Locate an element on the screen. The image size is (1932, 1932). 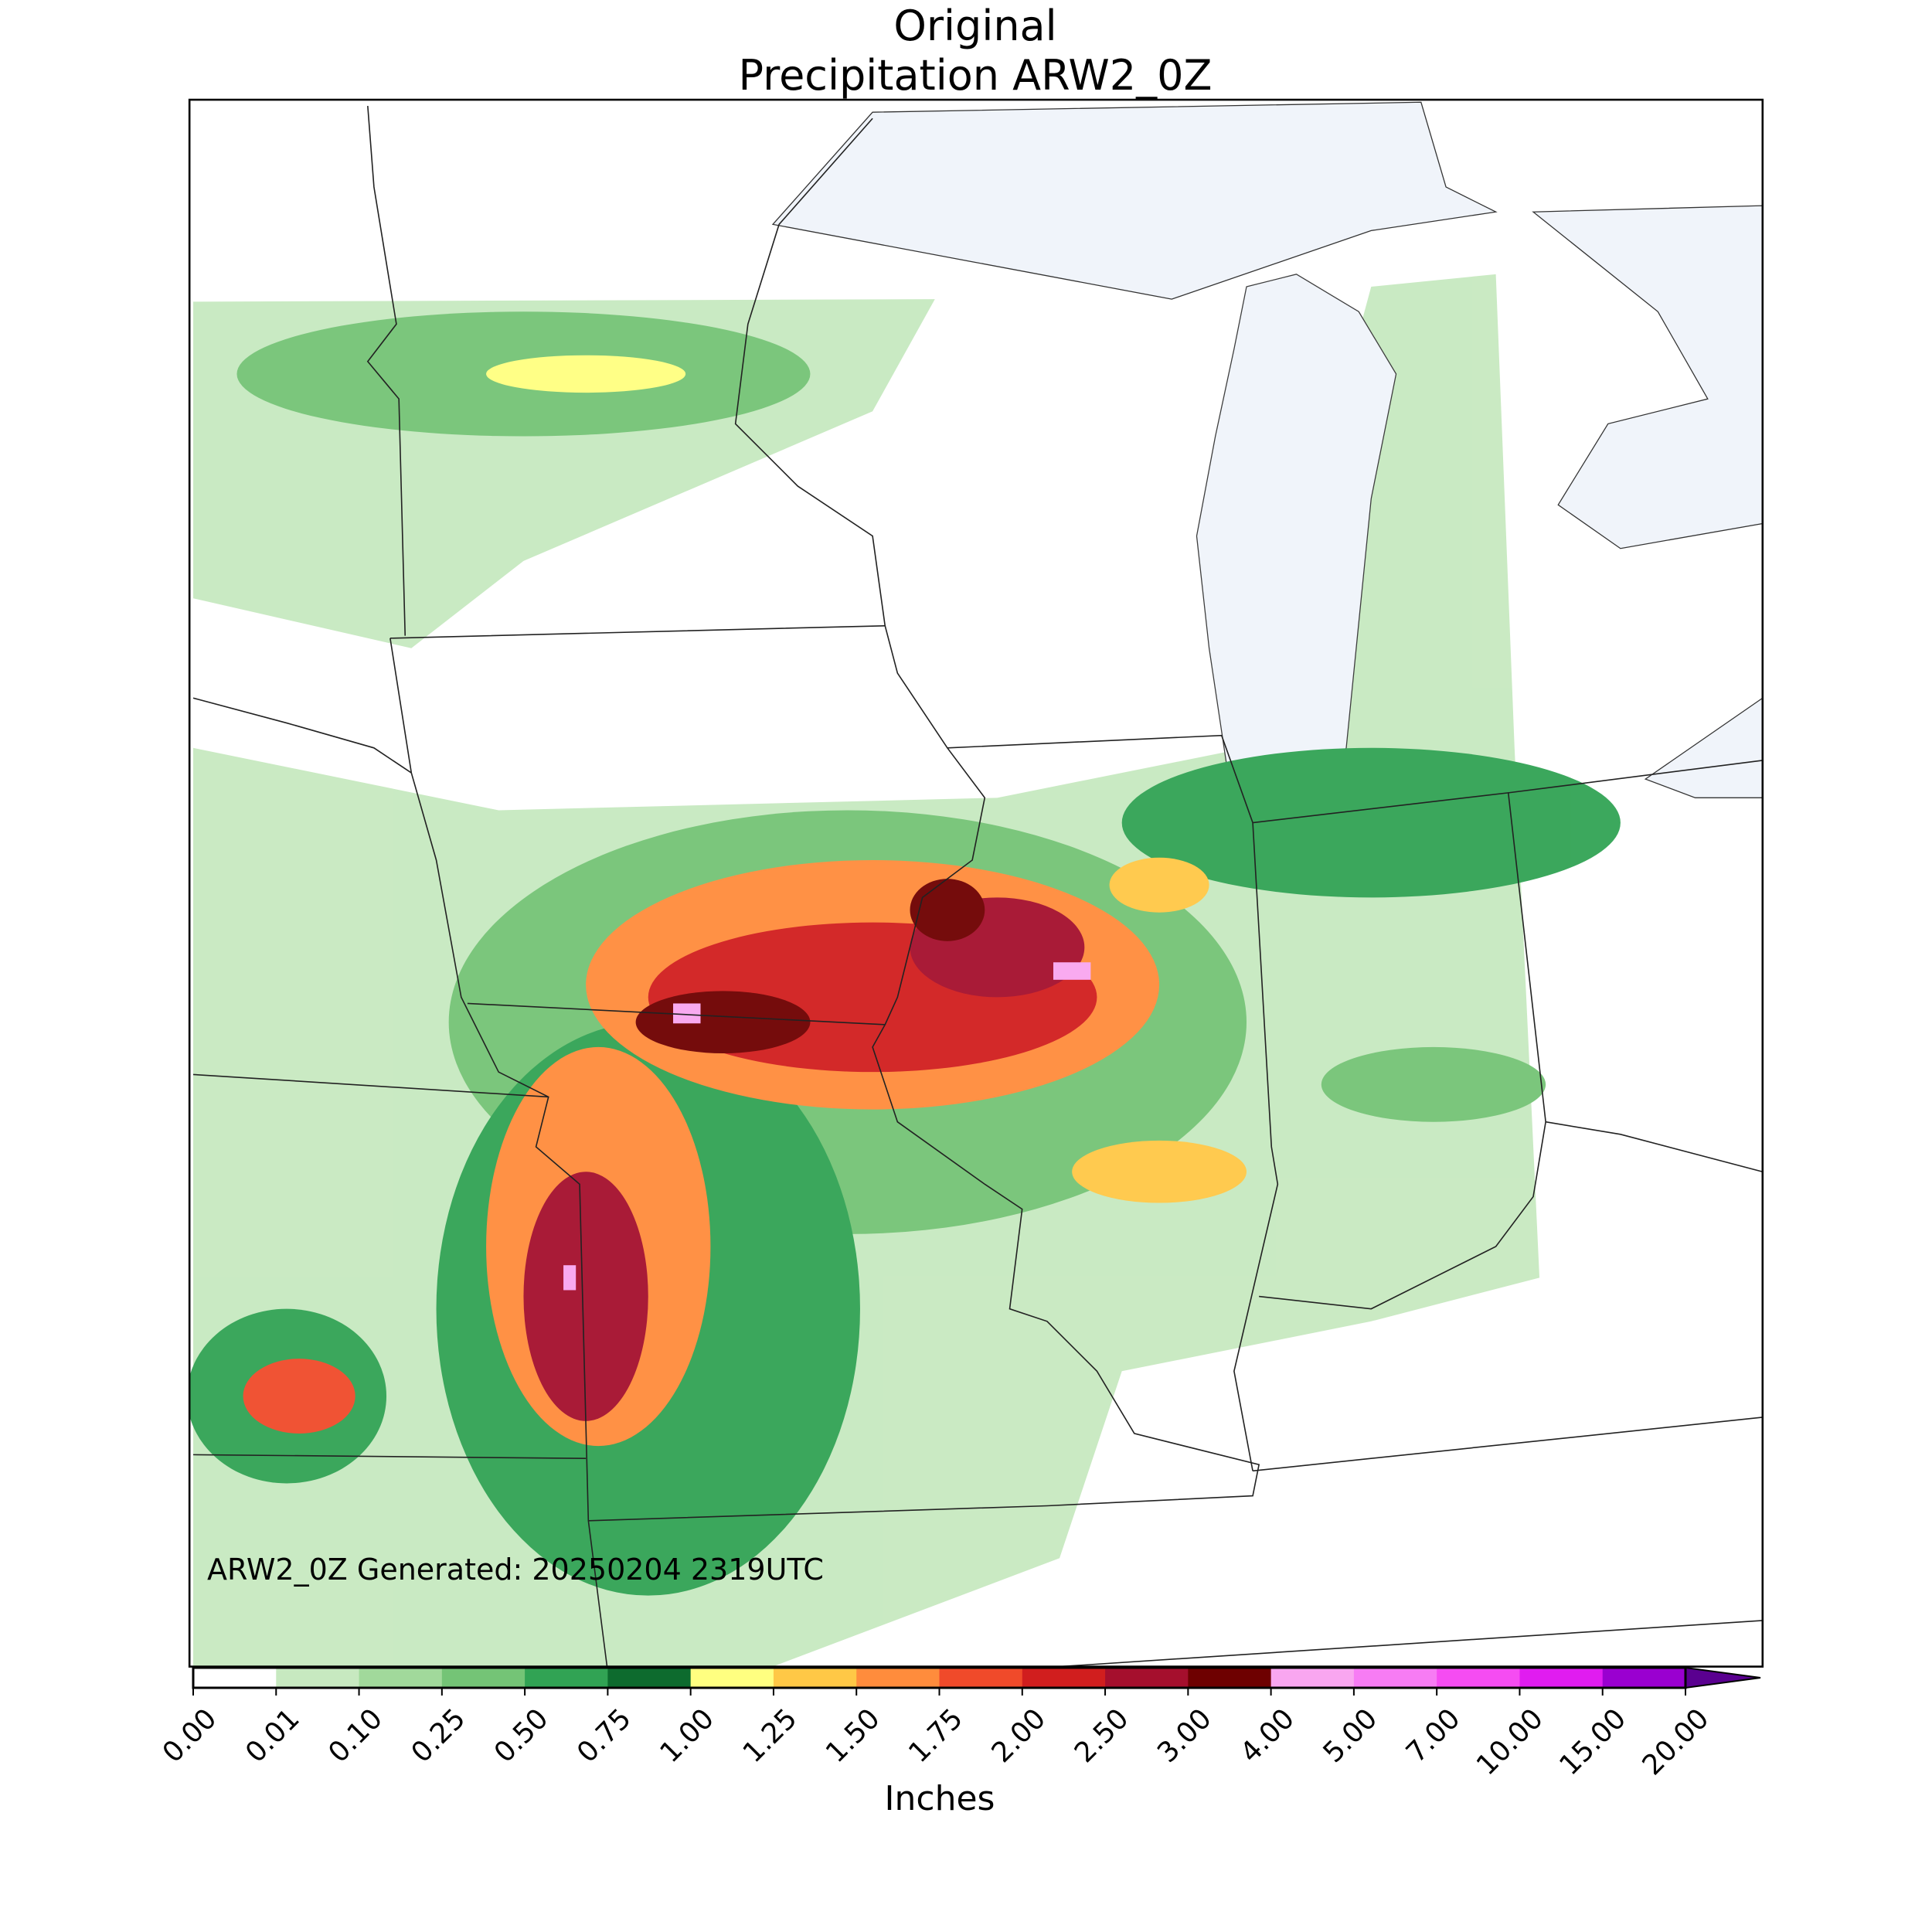
colorbar-tick-label: 0.10 is located at coordinates (355, 1736).